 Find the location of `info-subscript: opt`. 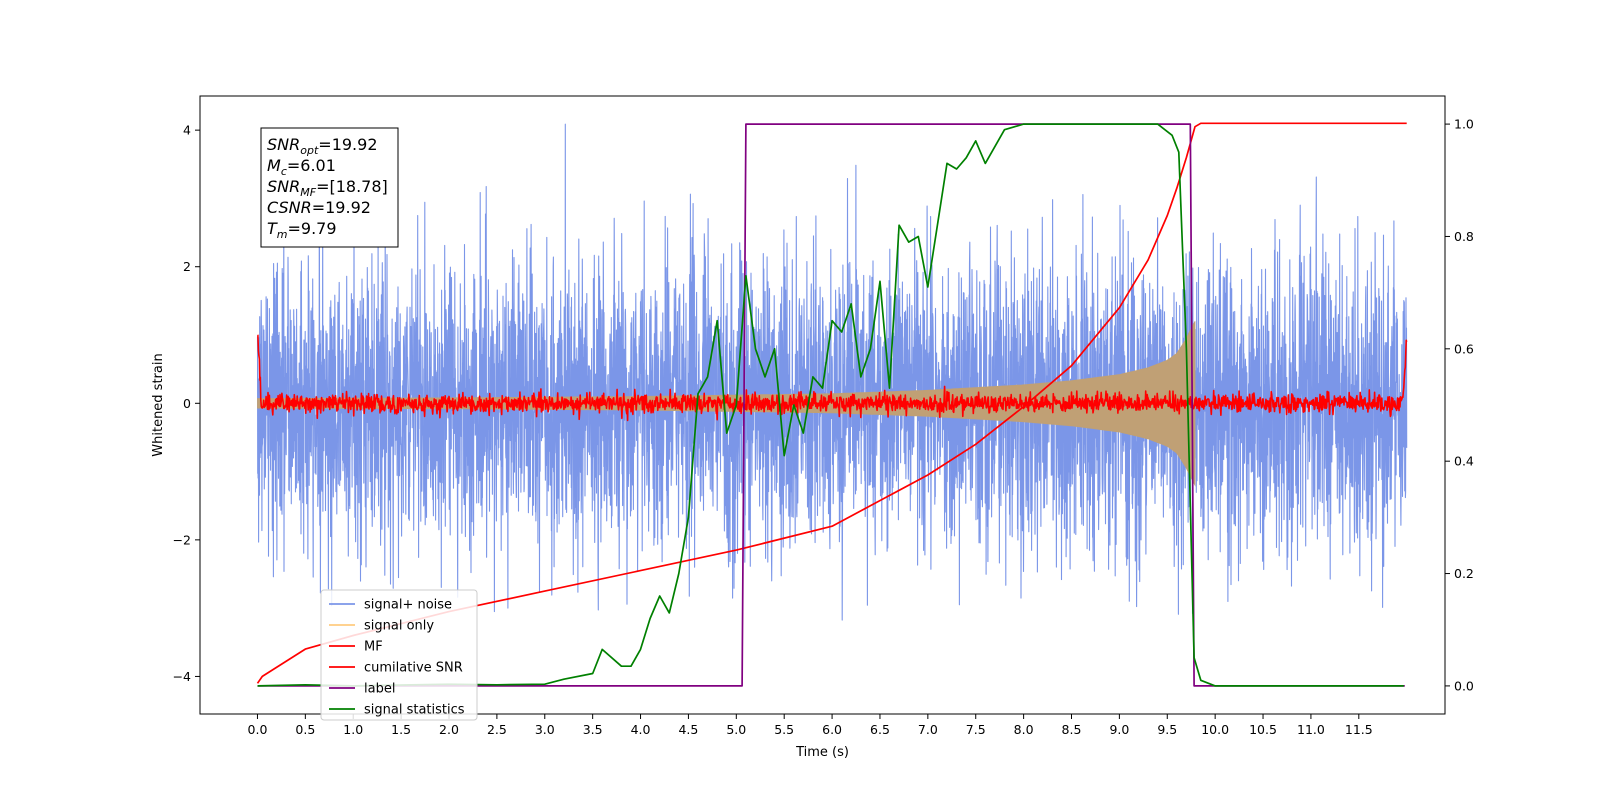

info-subscript: opt is located at coordinates (309, 150).